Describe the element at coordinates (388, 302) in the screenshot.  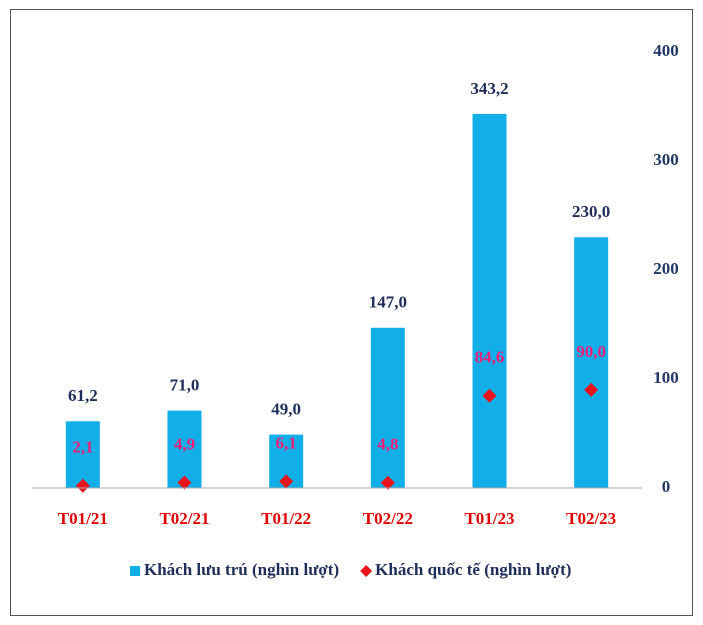
I see `bar-value-label: 147,0` at that location.